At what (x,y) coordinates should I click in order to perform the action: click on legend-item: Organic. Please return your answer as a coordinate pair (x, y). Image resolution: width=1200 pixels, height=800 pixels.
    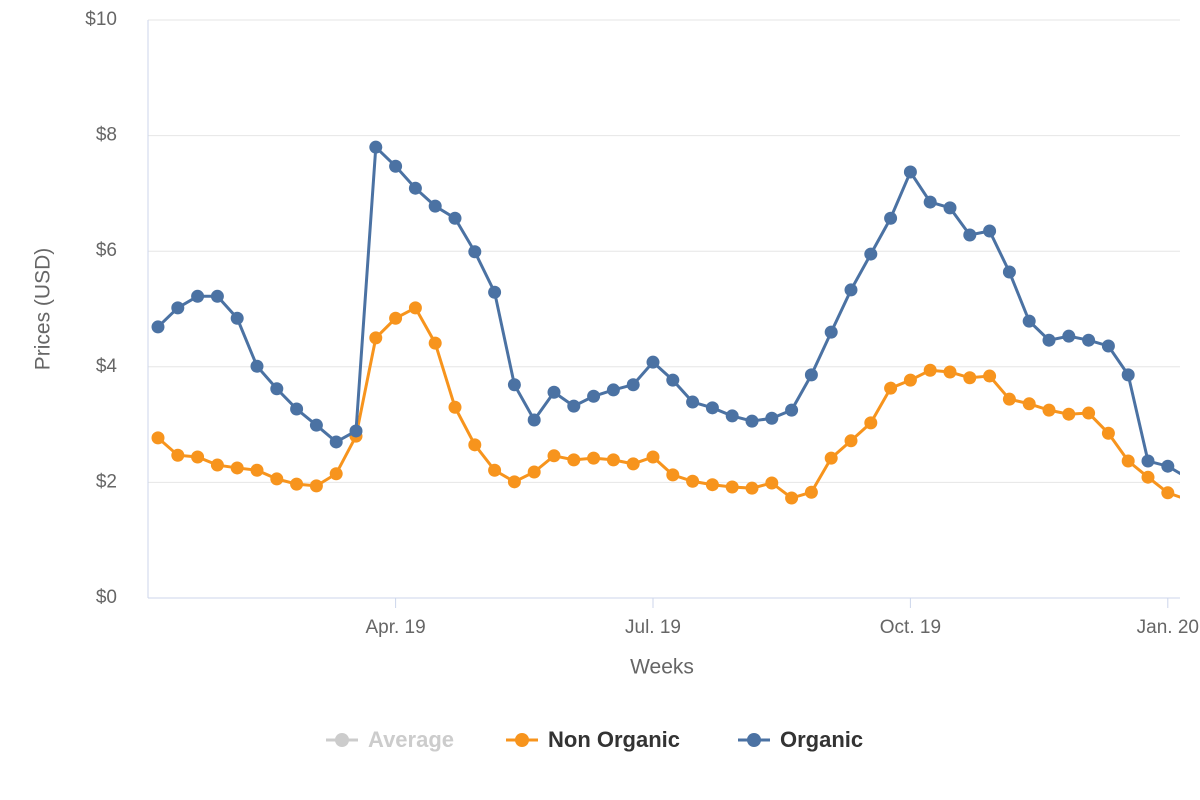
    Looking at the image, I should click on (800, 739).